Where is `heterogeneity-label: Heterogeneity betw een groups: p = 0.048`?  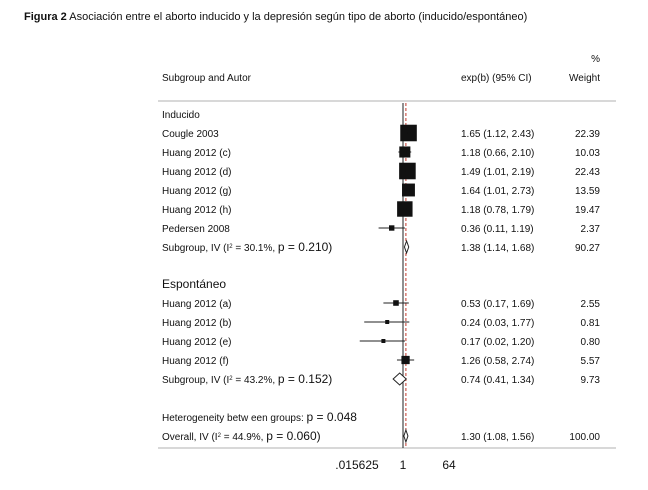 heterogeneity-label: Heterogeneity betw een groups: p = 0.048 is located at coordinates (259, 417).